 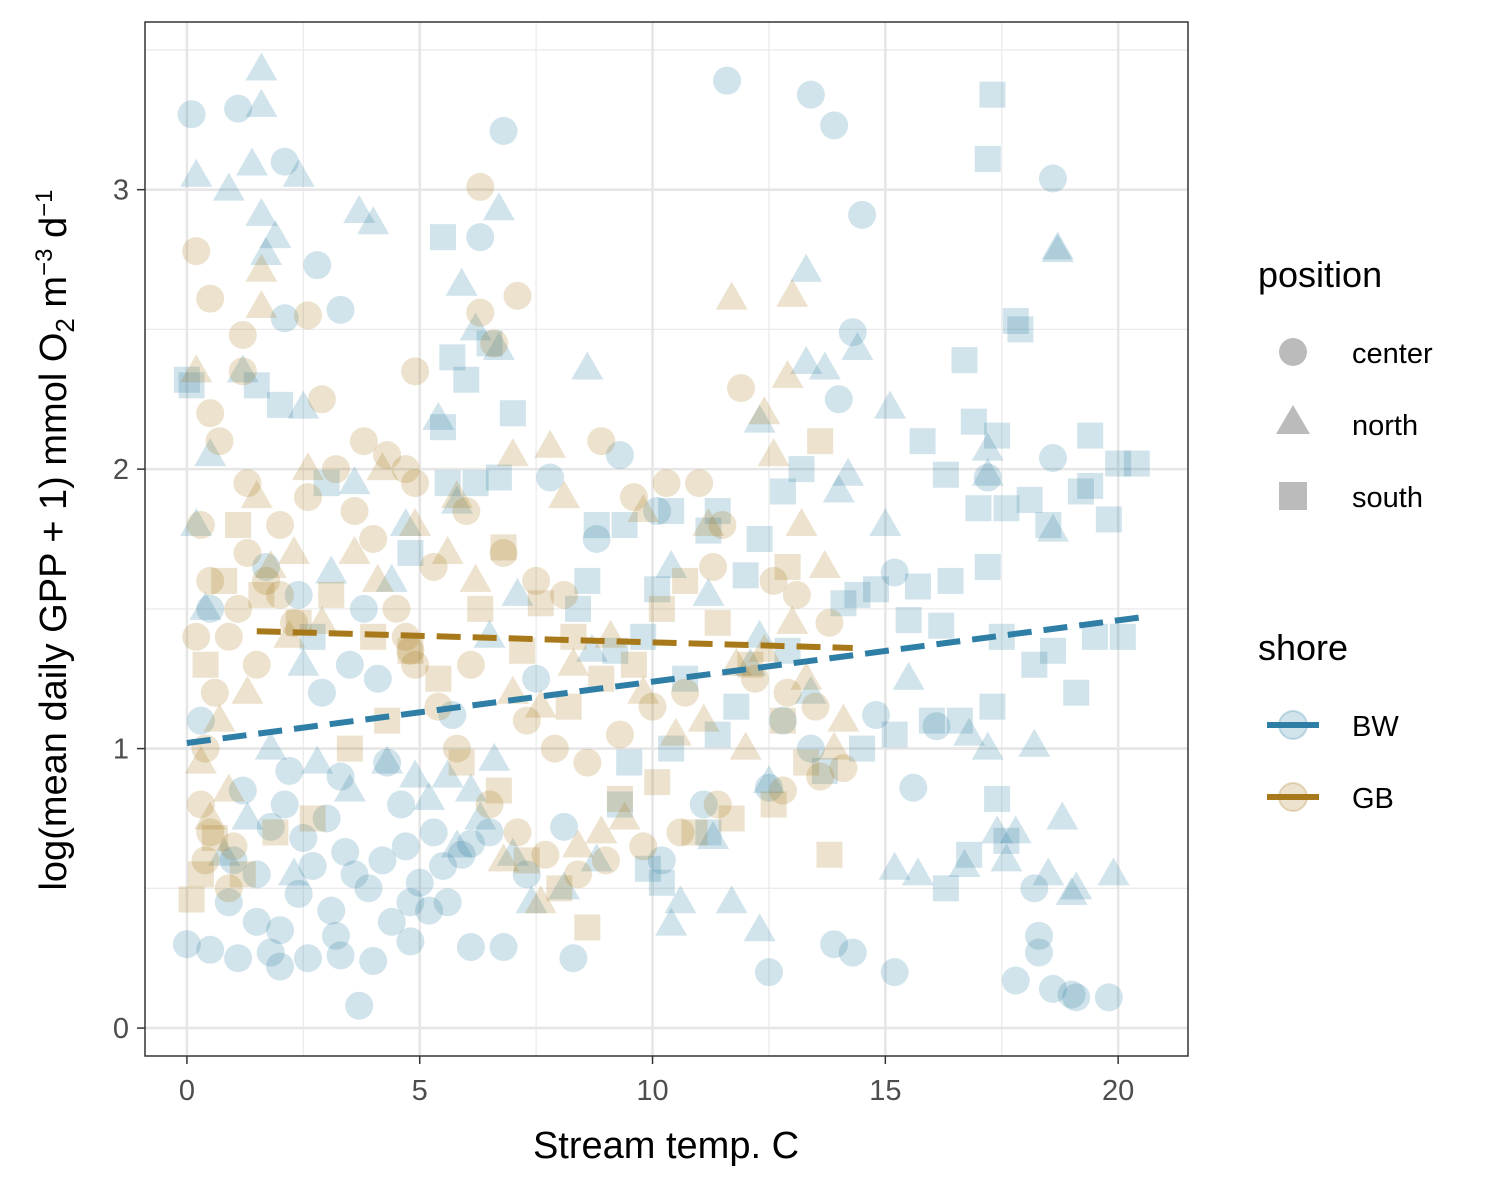 I want to click on y-tick-label: 1, so click(x=121, y=750).